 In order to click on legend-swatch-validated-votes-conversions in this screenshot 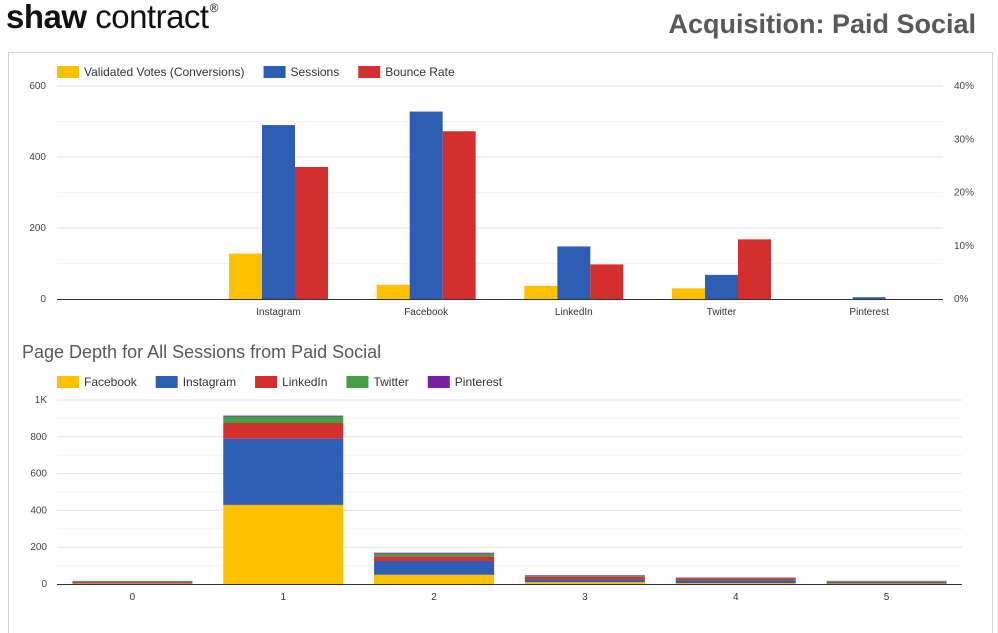, I will do `click(68, 72)`.